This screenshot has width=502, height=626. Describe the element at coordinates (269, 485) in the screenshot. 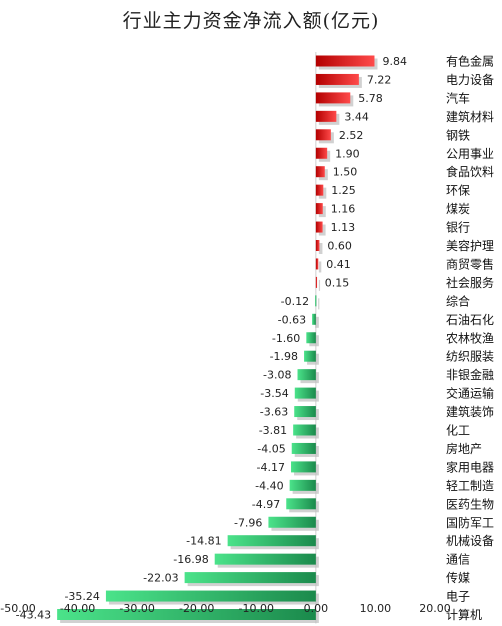

I see `data-label: -4.40` at that location.